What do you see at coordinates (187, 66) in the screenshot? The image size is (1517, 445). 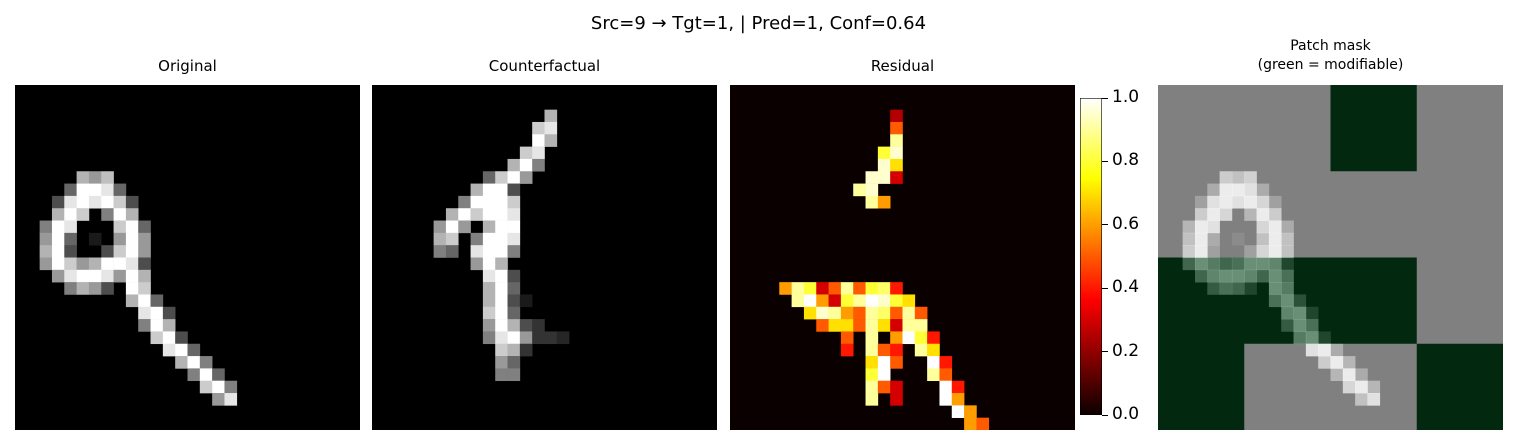 I see `panel-title-original: Original` at bounding box center [187, 66].